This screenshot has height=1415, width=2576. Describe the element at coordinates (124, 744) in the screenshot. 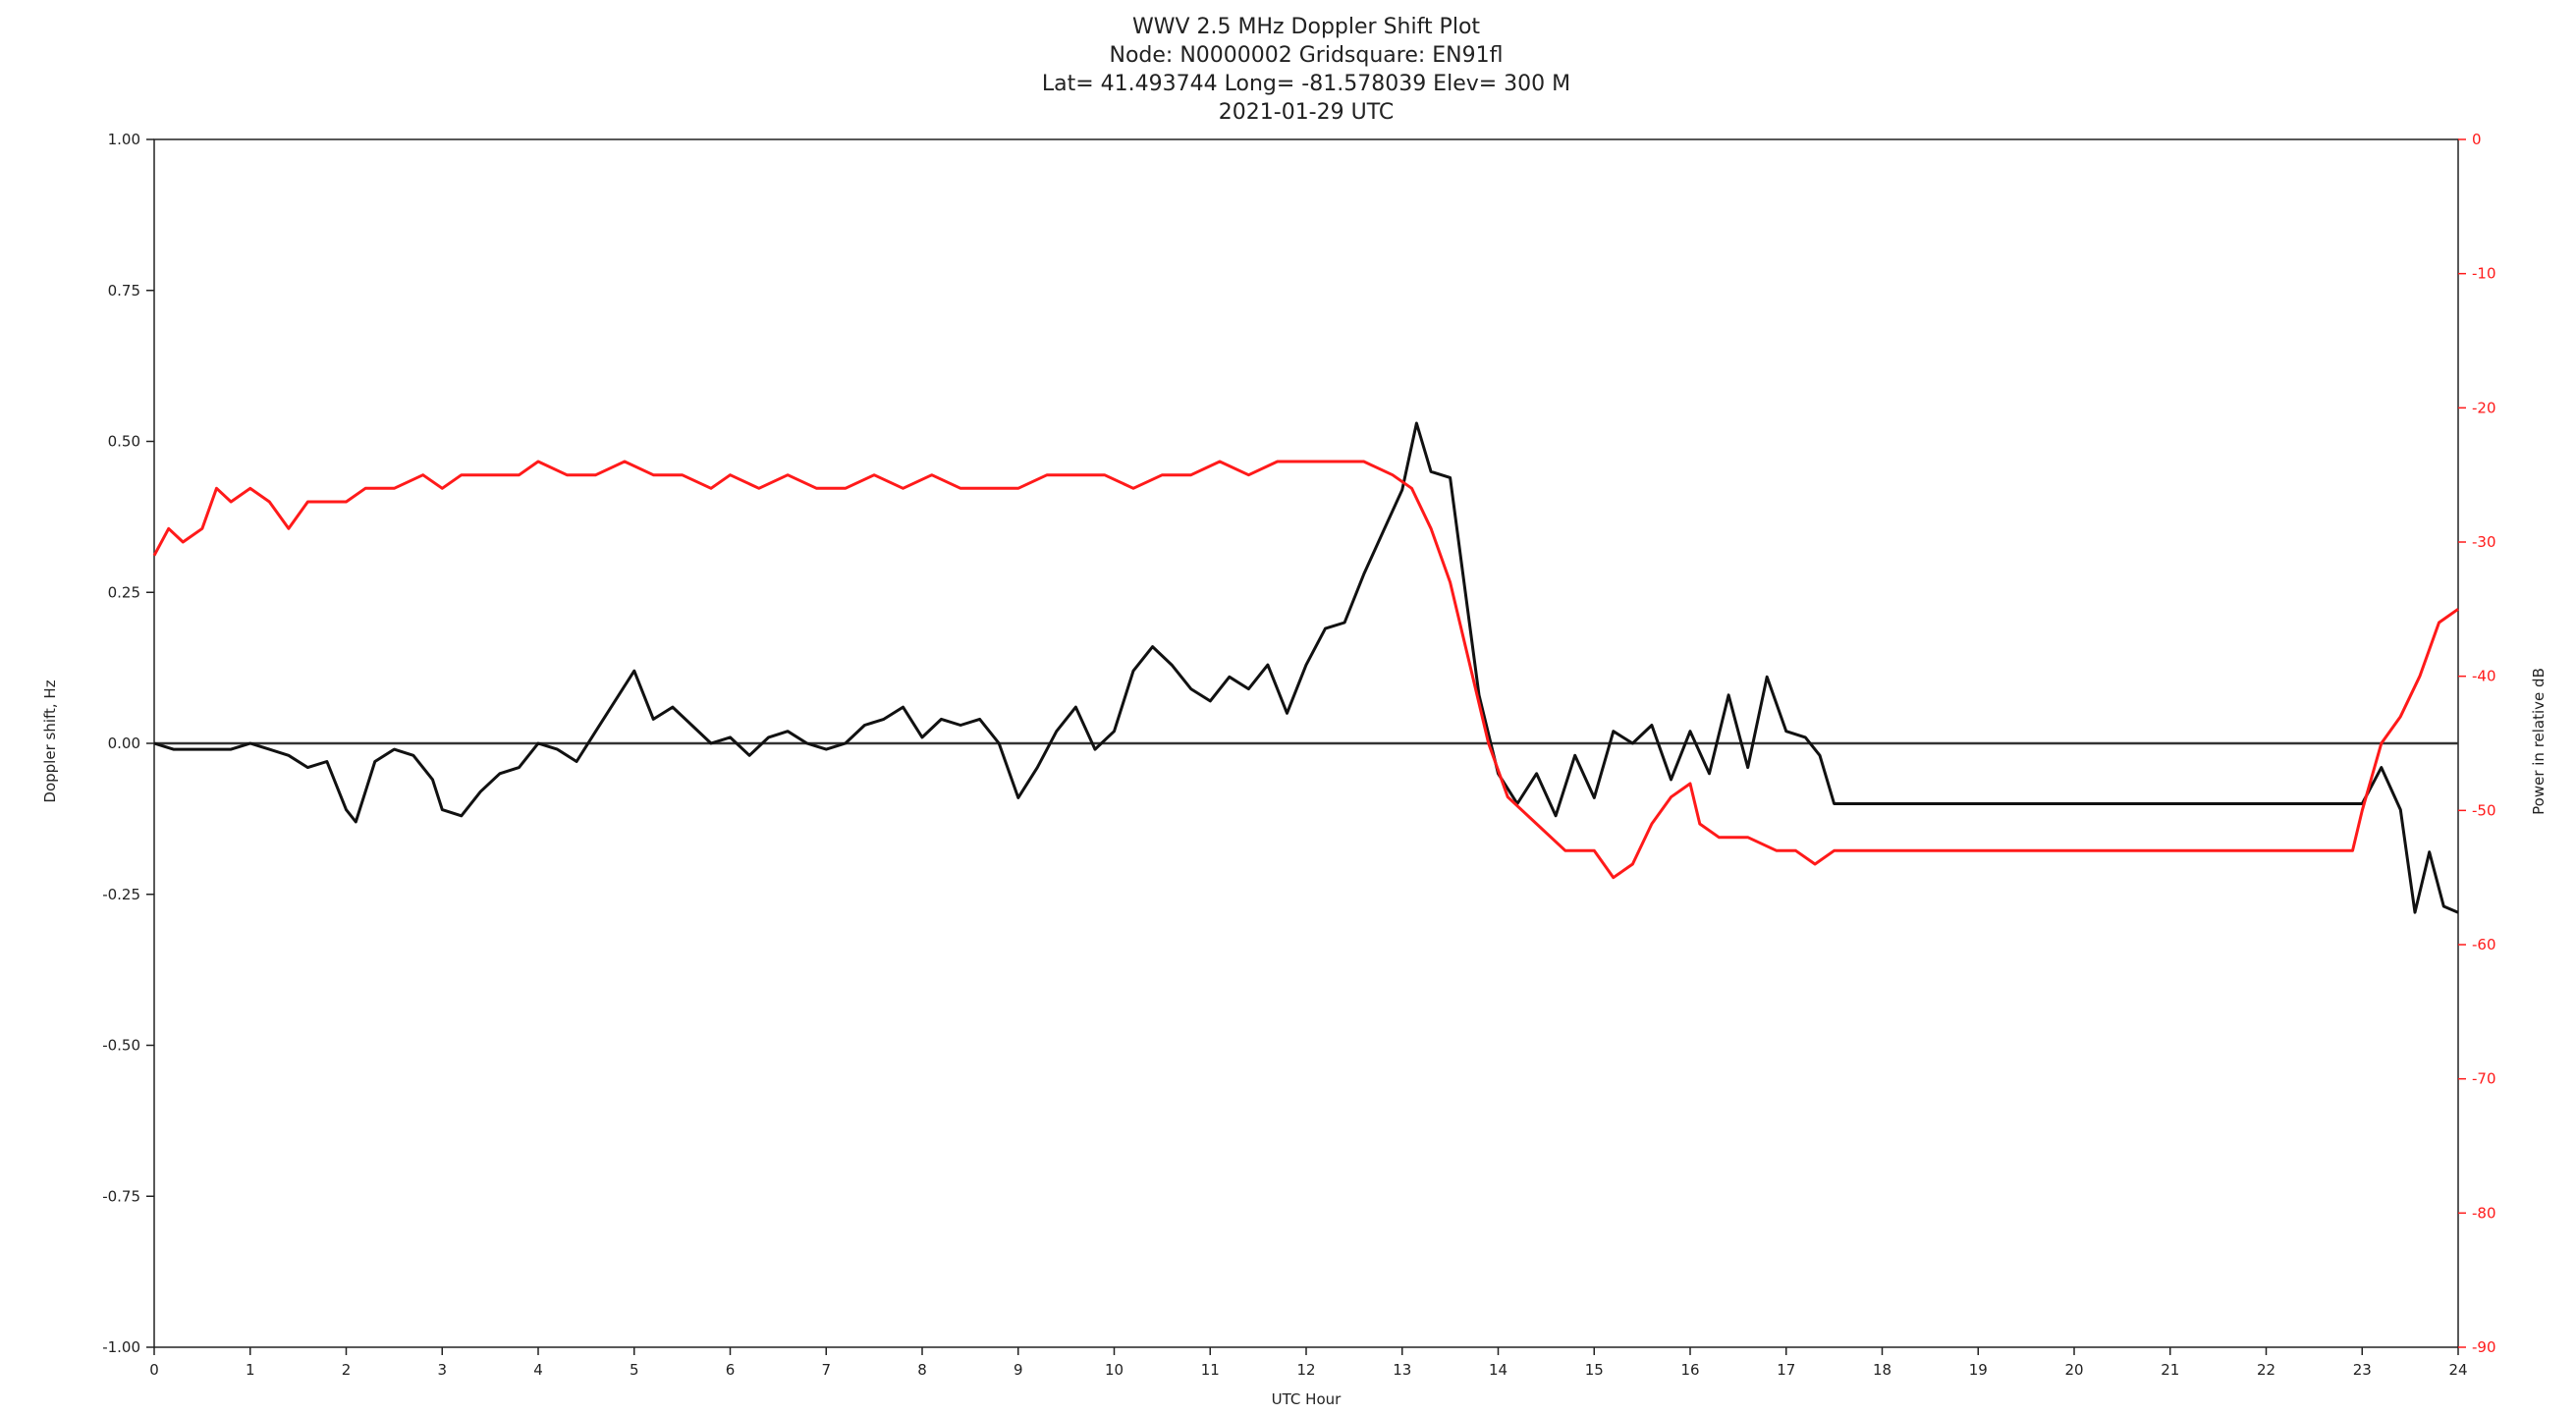

I see `y-left-tick-label: 0.00` at that location.